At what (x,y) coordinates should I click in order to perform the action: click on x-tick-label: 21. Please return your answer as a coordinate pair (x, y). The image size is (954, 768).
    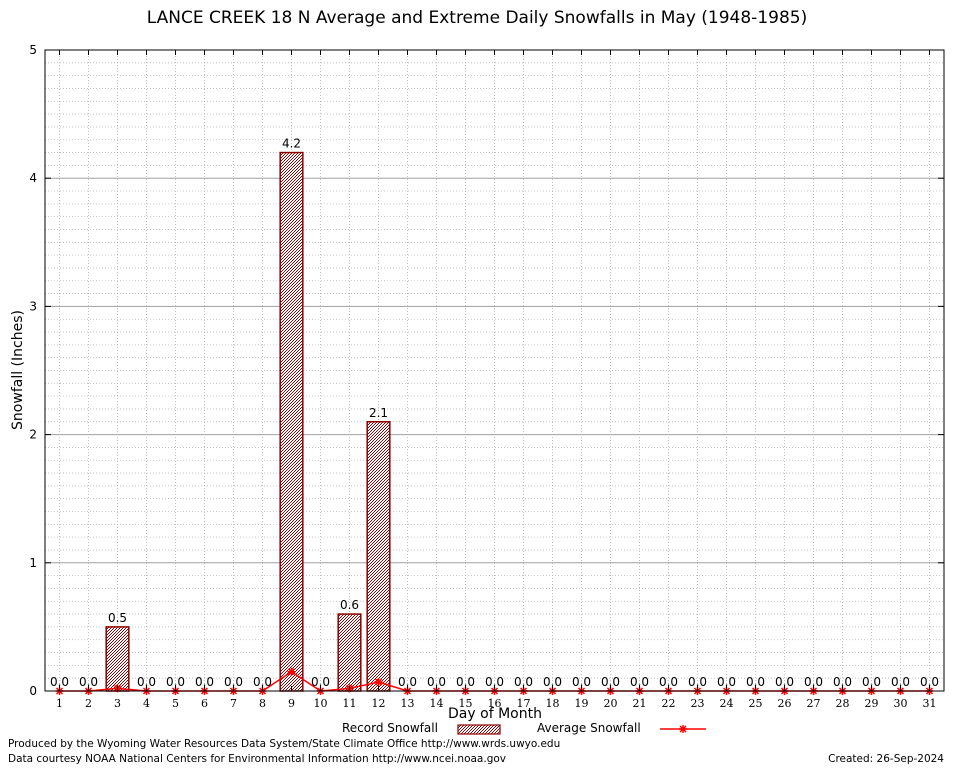
    Looking at the image, I should click on (640, 703).